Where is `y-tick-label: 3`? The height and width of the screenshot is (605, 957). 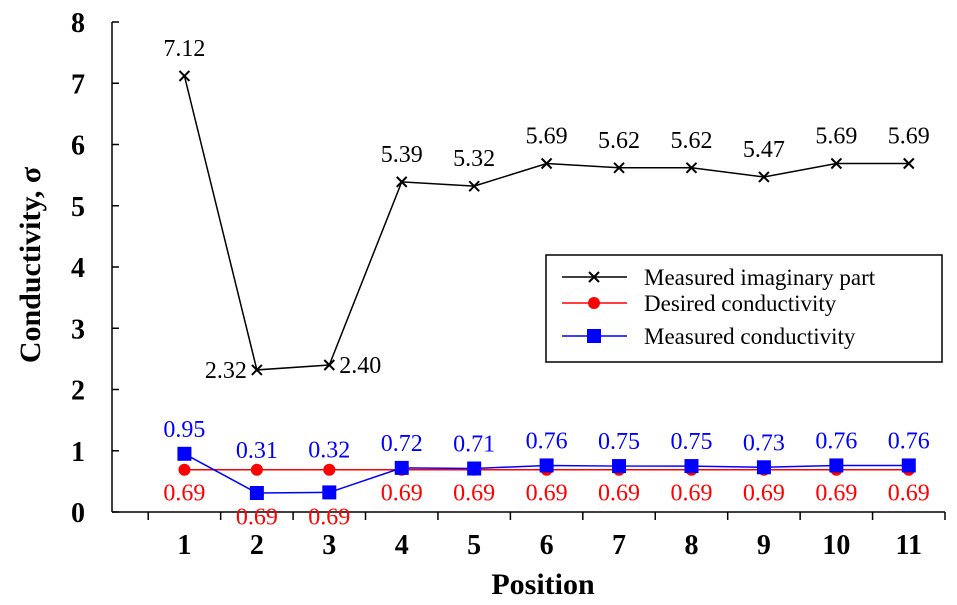
y-tick-label: 3 is located at coordinates (78, 329).